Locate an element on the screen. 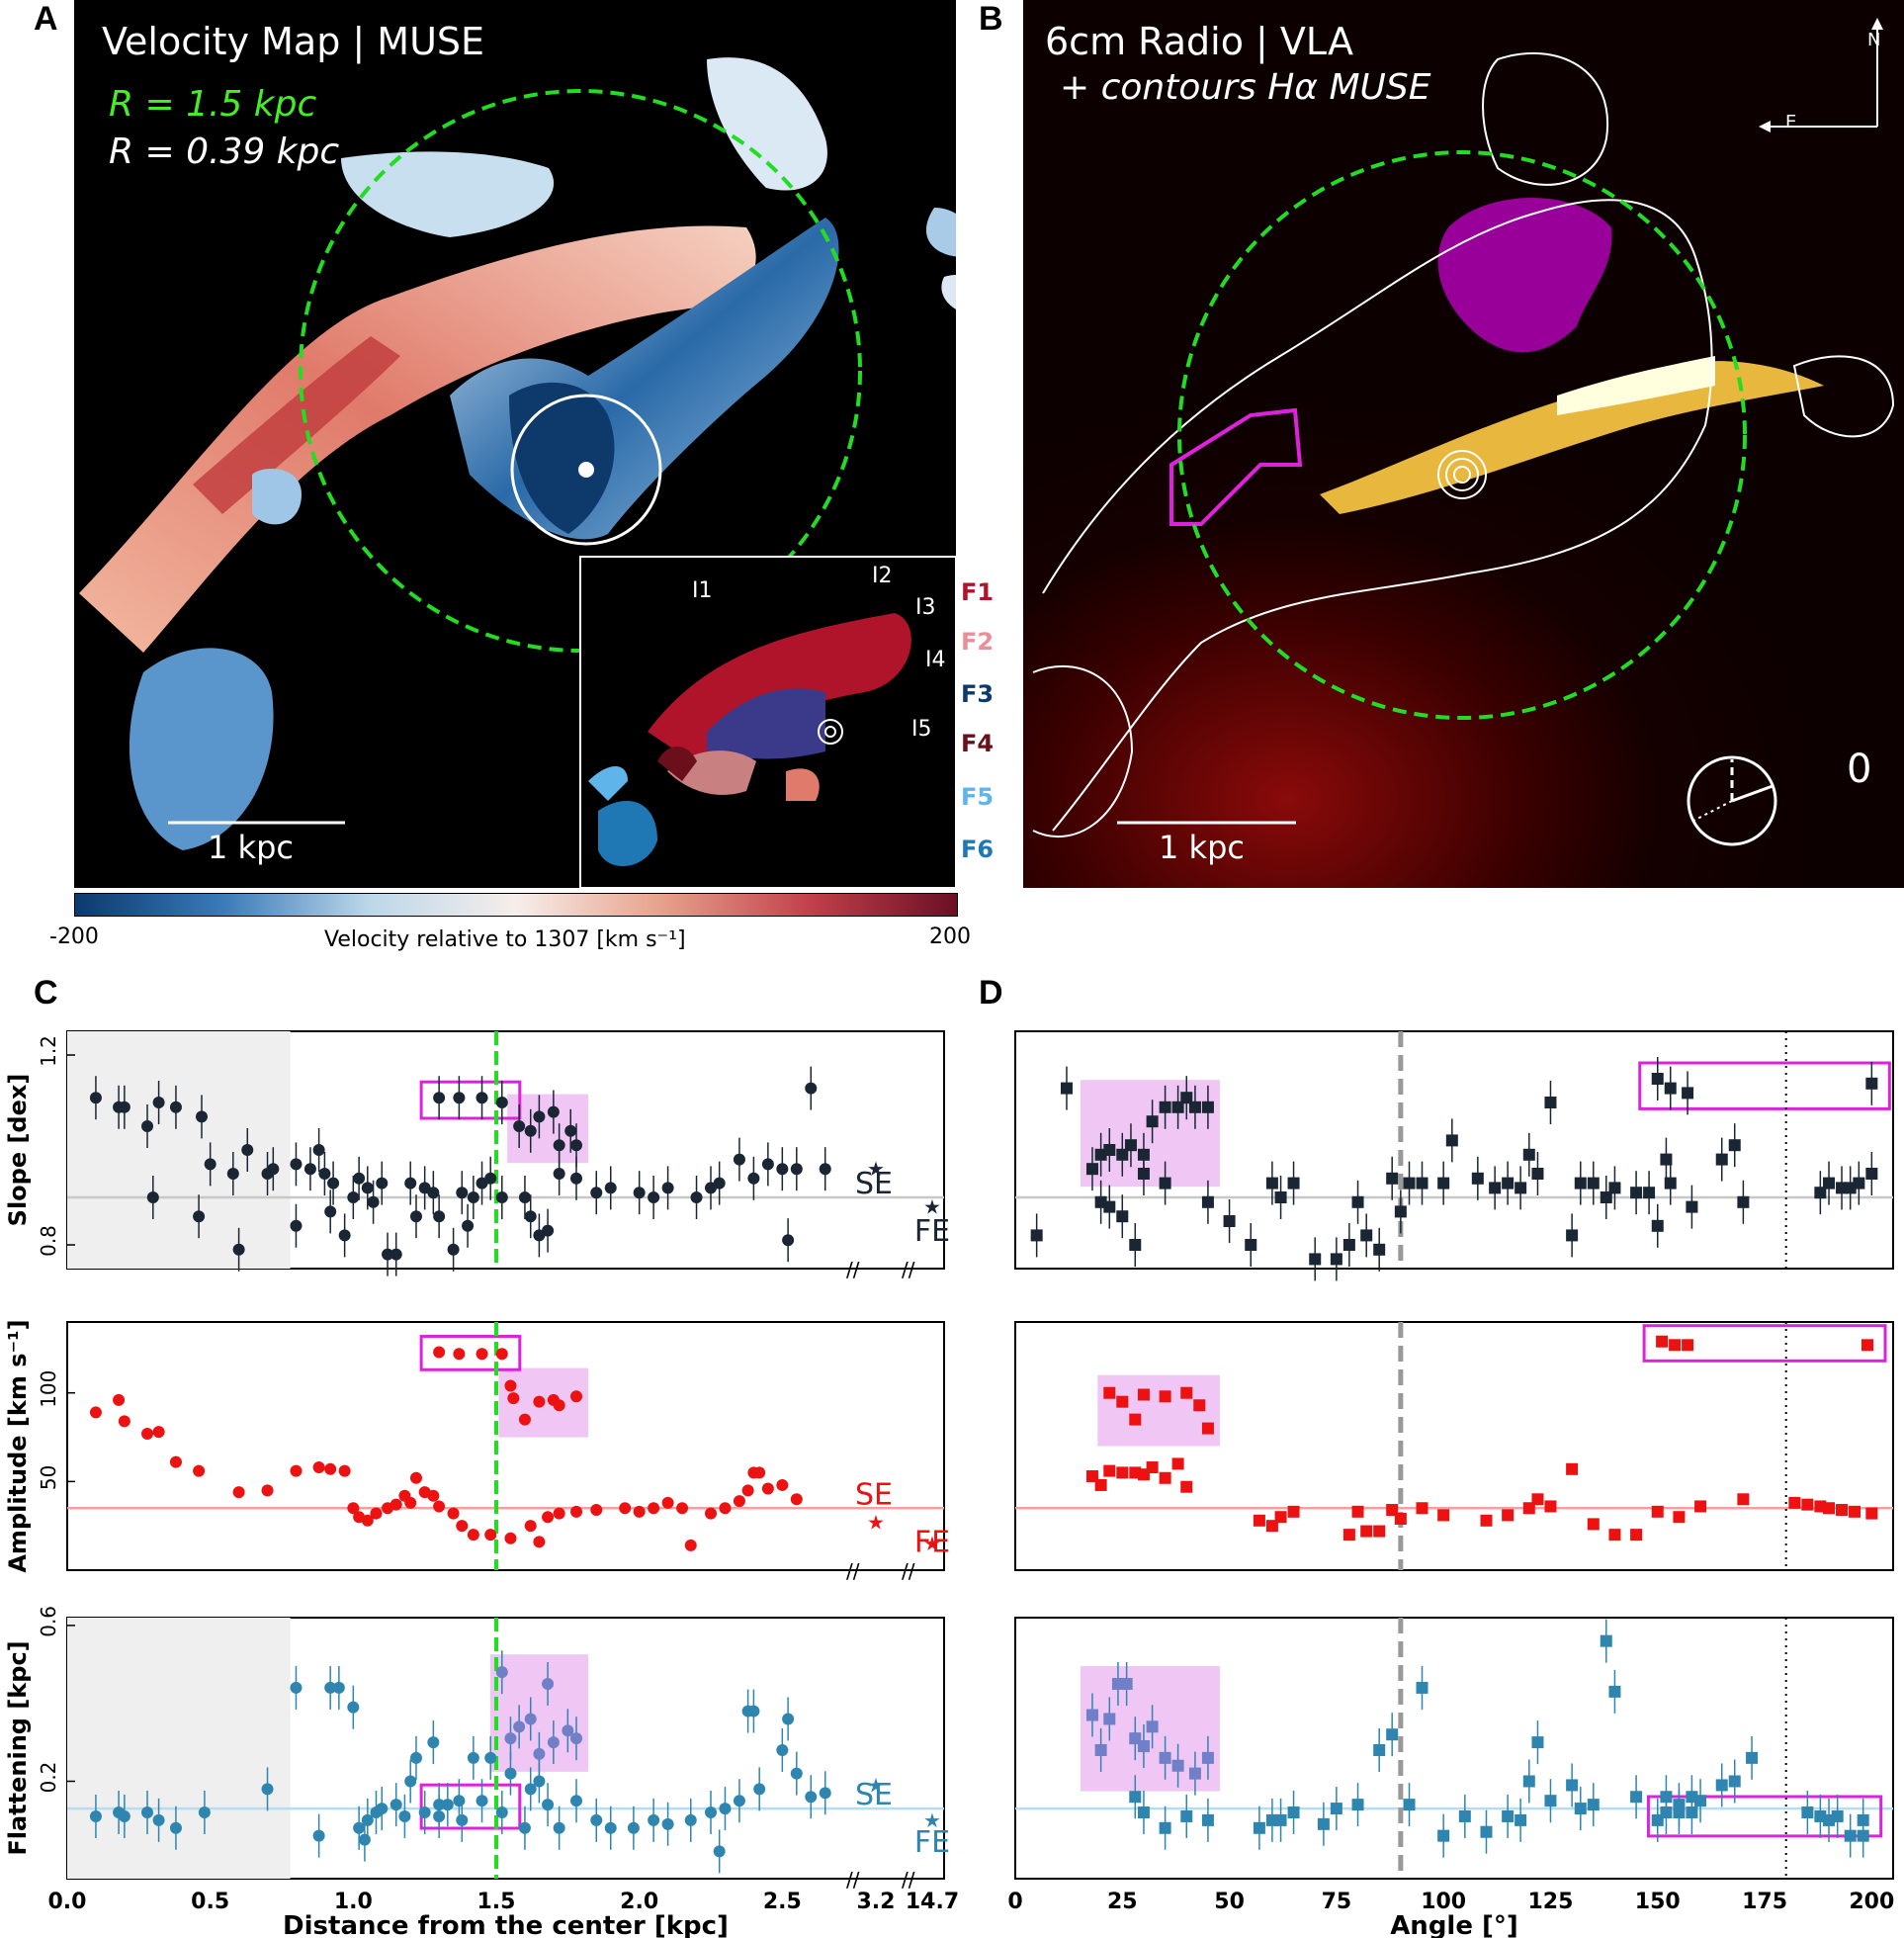 This screenshot has width=1904, height=1938. halpha-contour-main is located at coordinates (1377, 515).